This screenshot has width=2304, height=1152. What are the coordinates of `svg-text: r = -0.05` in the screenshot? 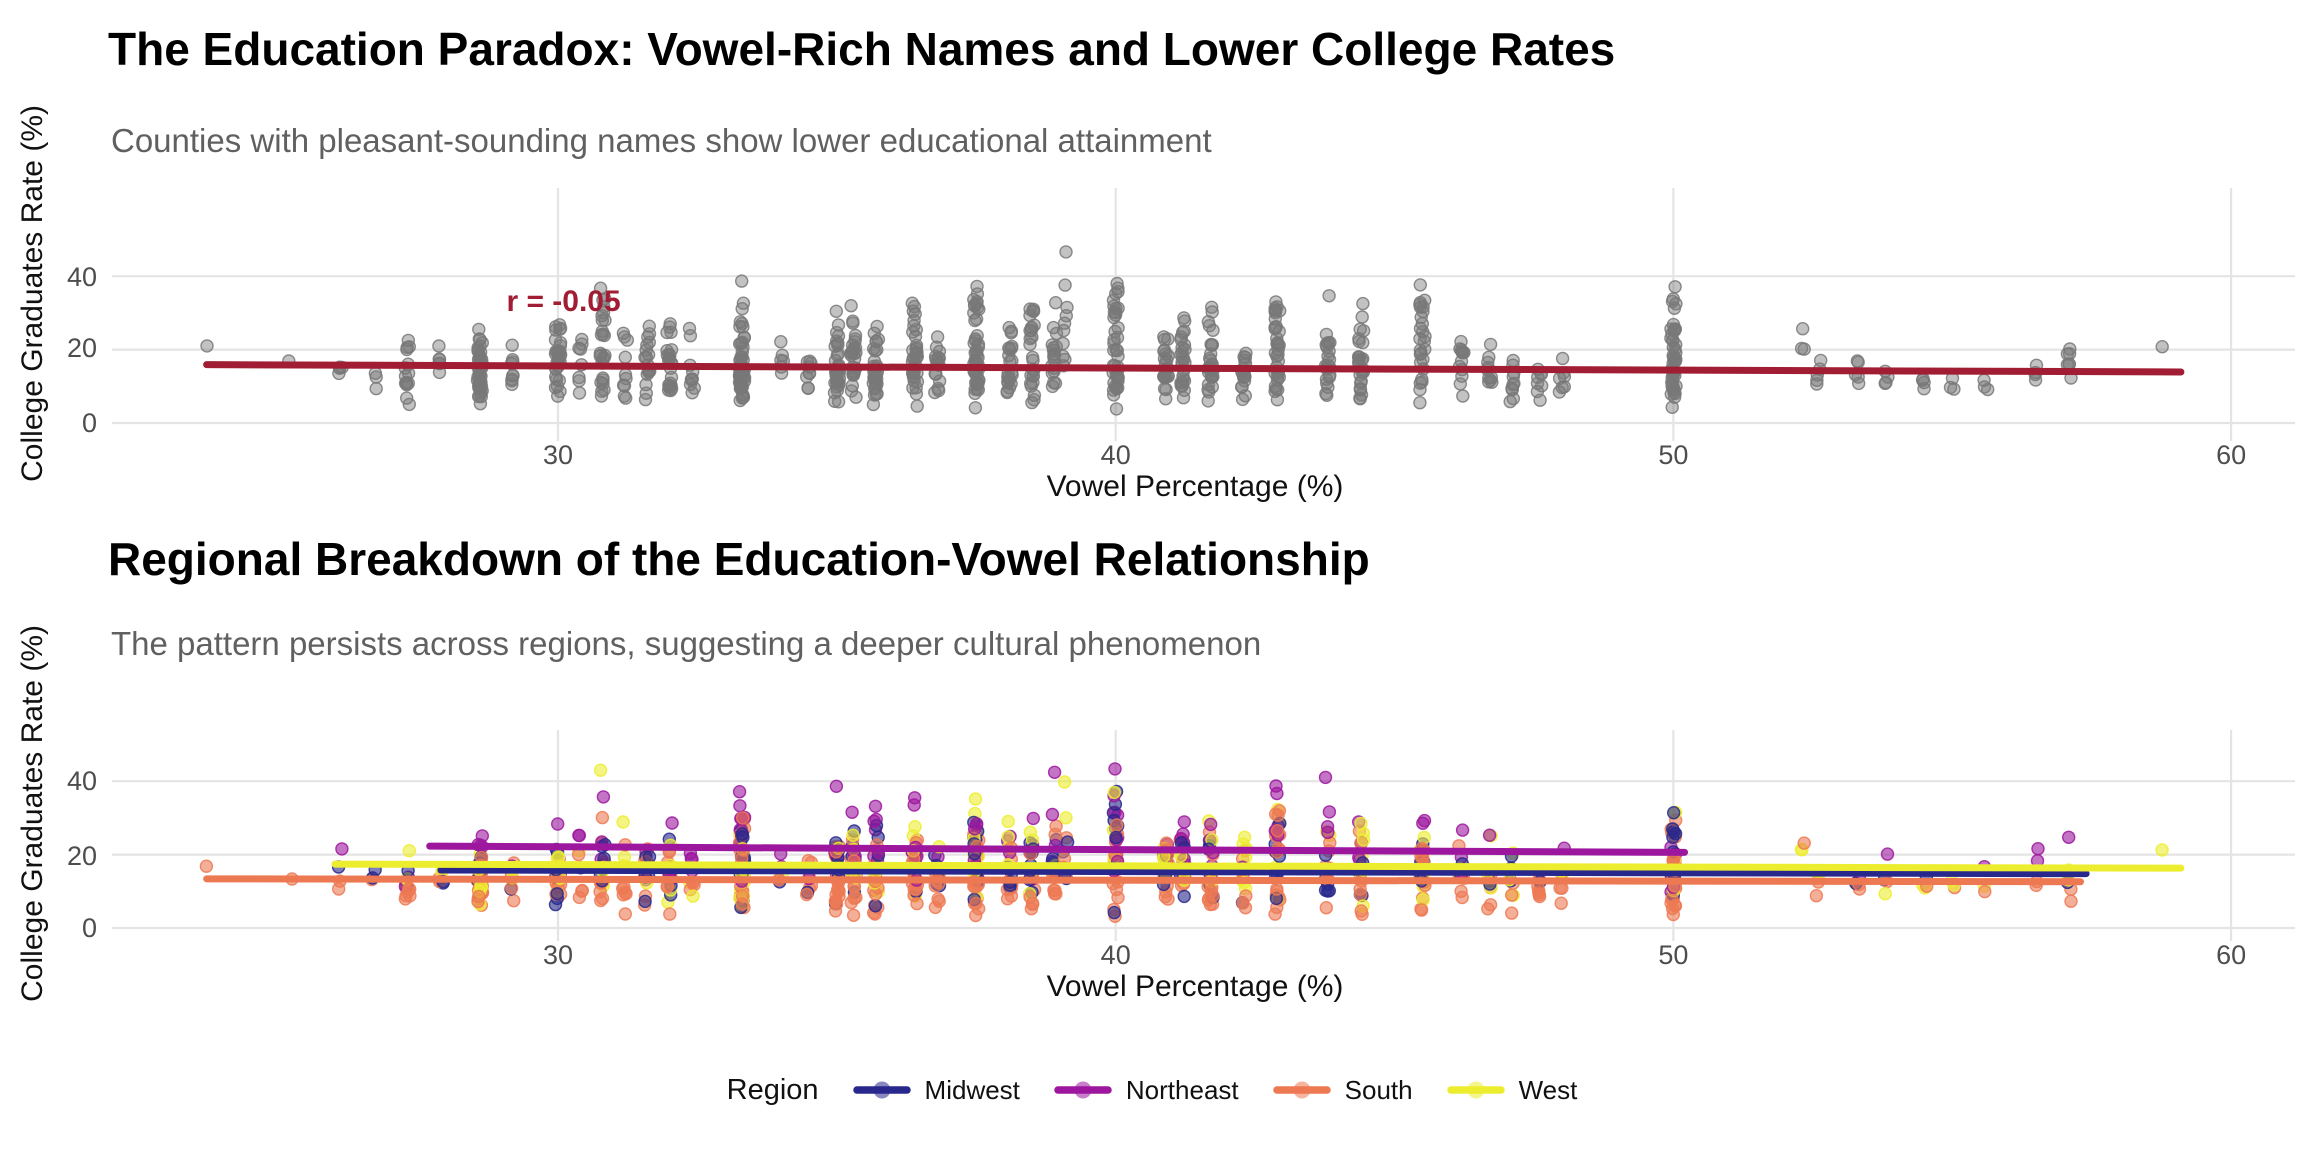 It's located at (563, 301).